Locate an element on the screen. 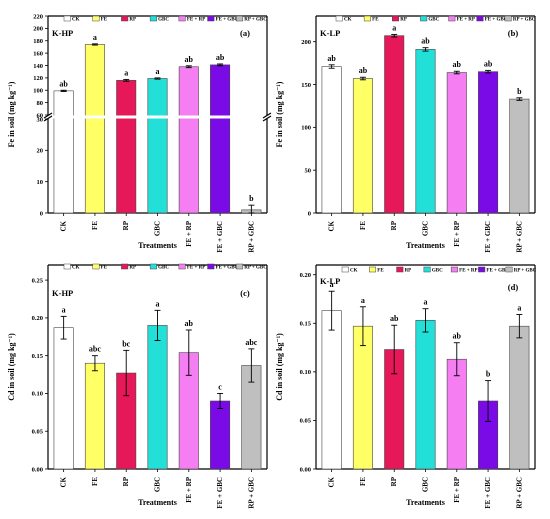 The width and height of the screenshot is (550, 519). y-tick-label: 150 is located at coordinates (306, 85).